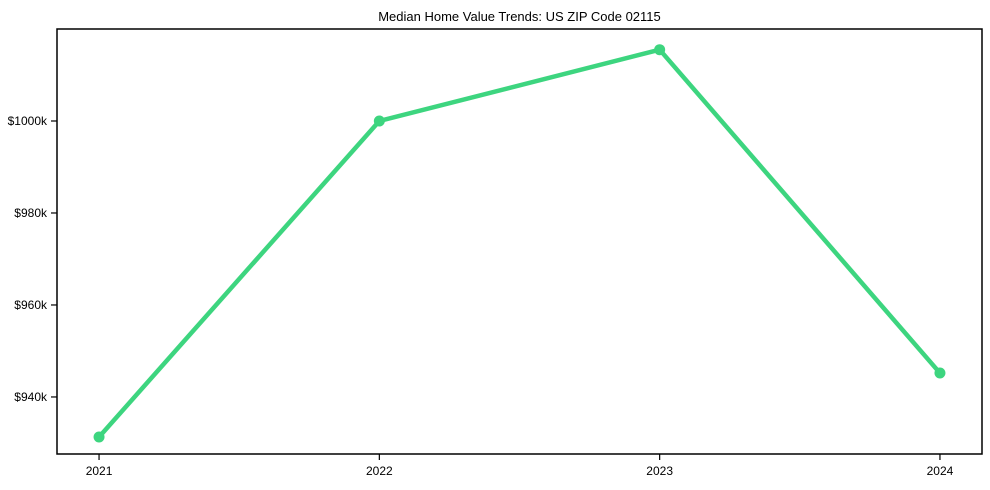 This screenshot has width=990, height=490. What do you see at coordinates (99, 471) in the screenshot?
I see `x-tick-label: 2021` at bounding box center [99, 471].